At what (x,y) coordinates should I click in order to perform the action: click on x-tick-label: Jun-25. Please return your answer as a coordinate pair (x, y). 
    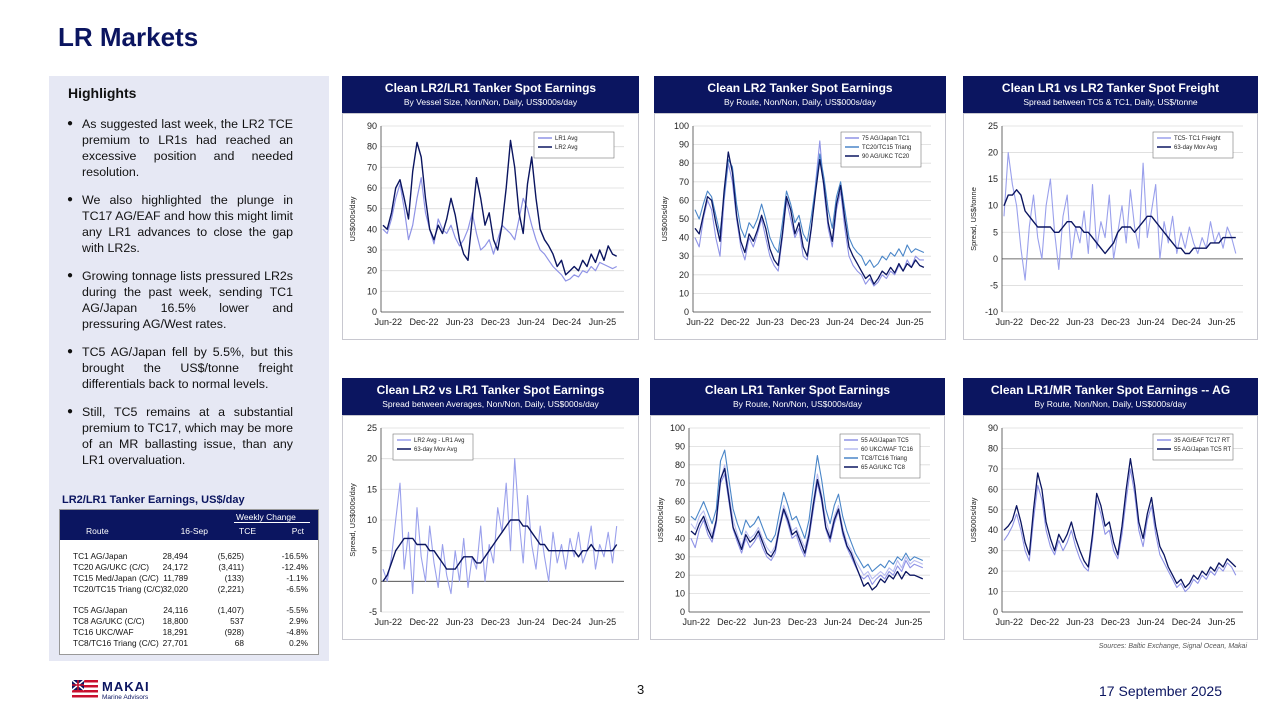
    Looking at the image, I should click on (603, 322).